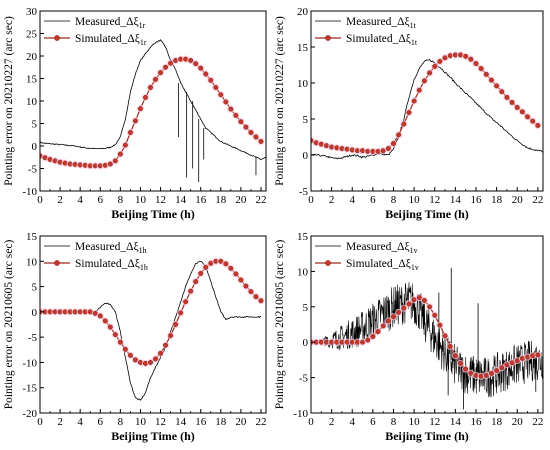  I want to click on x-tick-label: 18, so click(221, 200).